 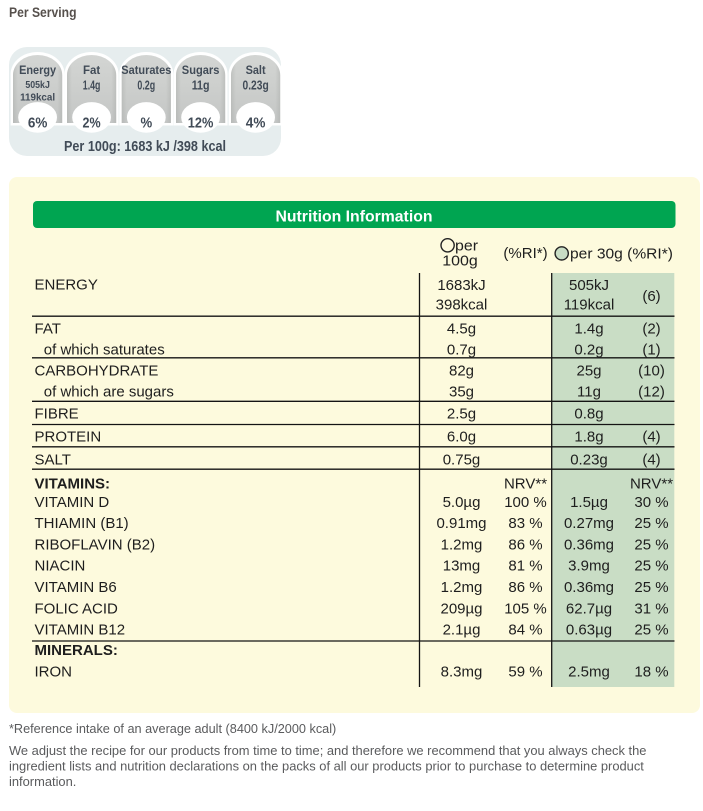 What do you see at coordinates (651, 371) in the screenshot?
I see `svg-text: (10)` at bounding box center [651, 371].